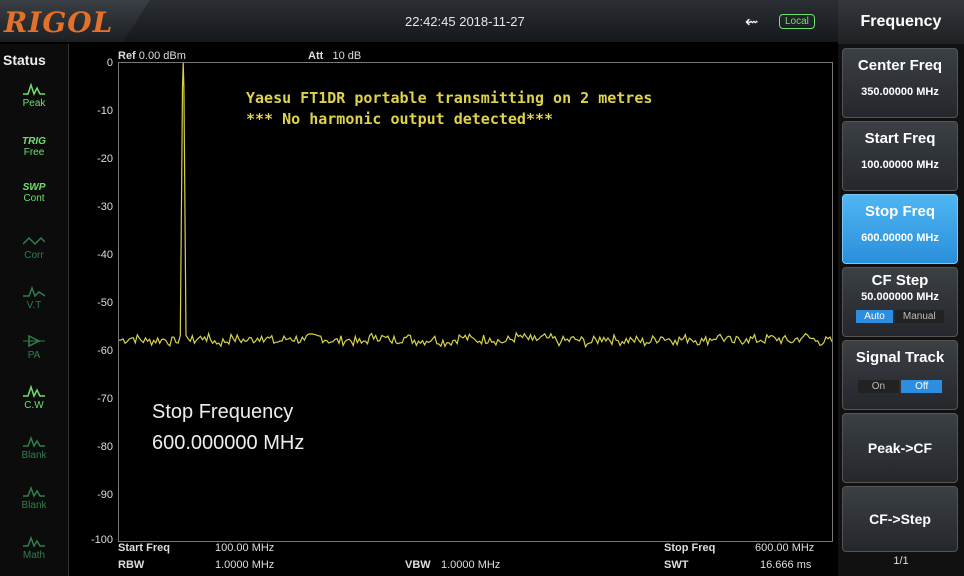 The height and width of the screenshot is (576, 964). I want to click on start-freq-value: 100.00 MHz, so click(245, 548).